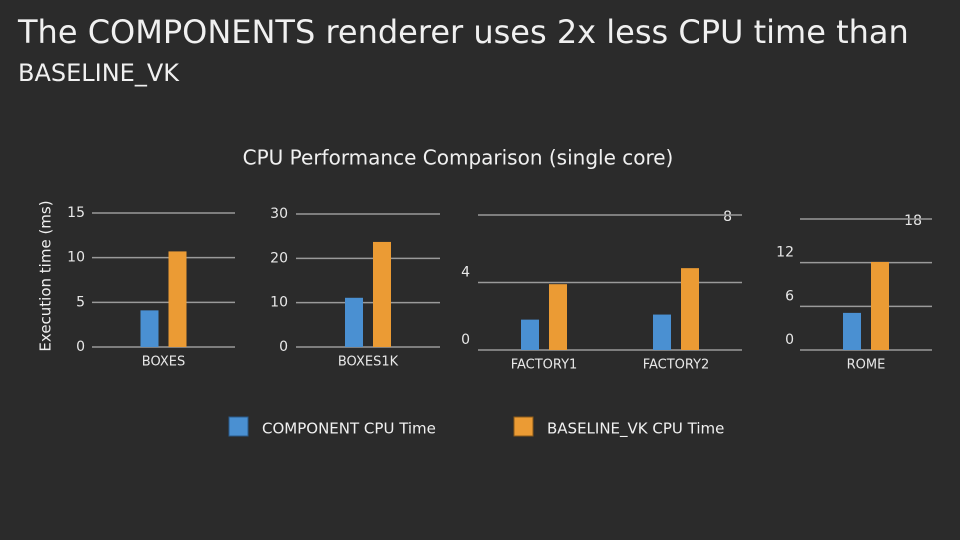 The width and height of the screenshot is (960, 540). Describe the element at coordinates (458, 158) in the screenshot. I see `figure-title: CPU Performance Comparison (single core)` at that location.